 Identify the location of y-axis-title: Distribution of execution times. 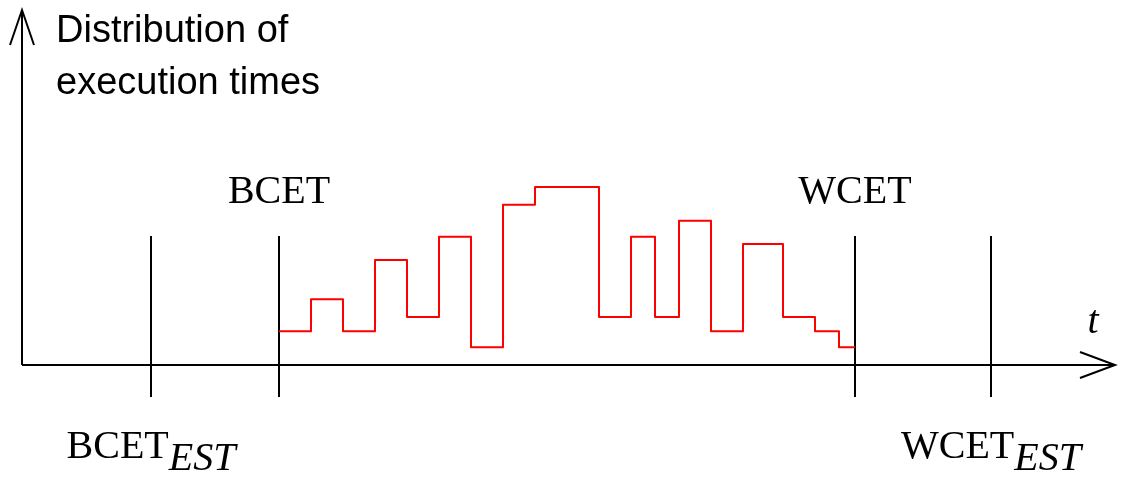
(188, 55).